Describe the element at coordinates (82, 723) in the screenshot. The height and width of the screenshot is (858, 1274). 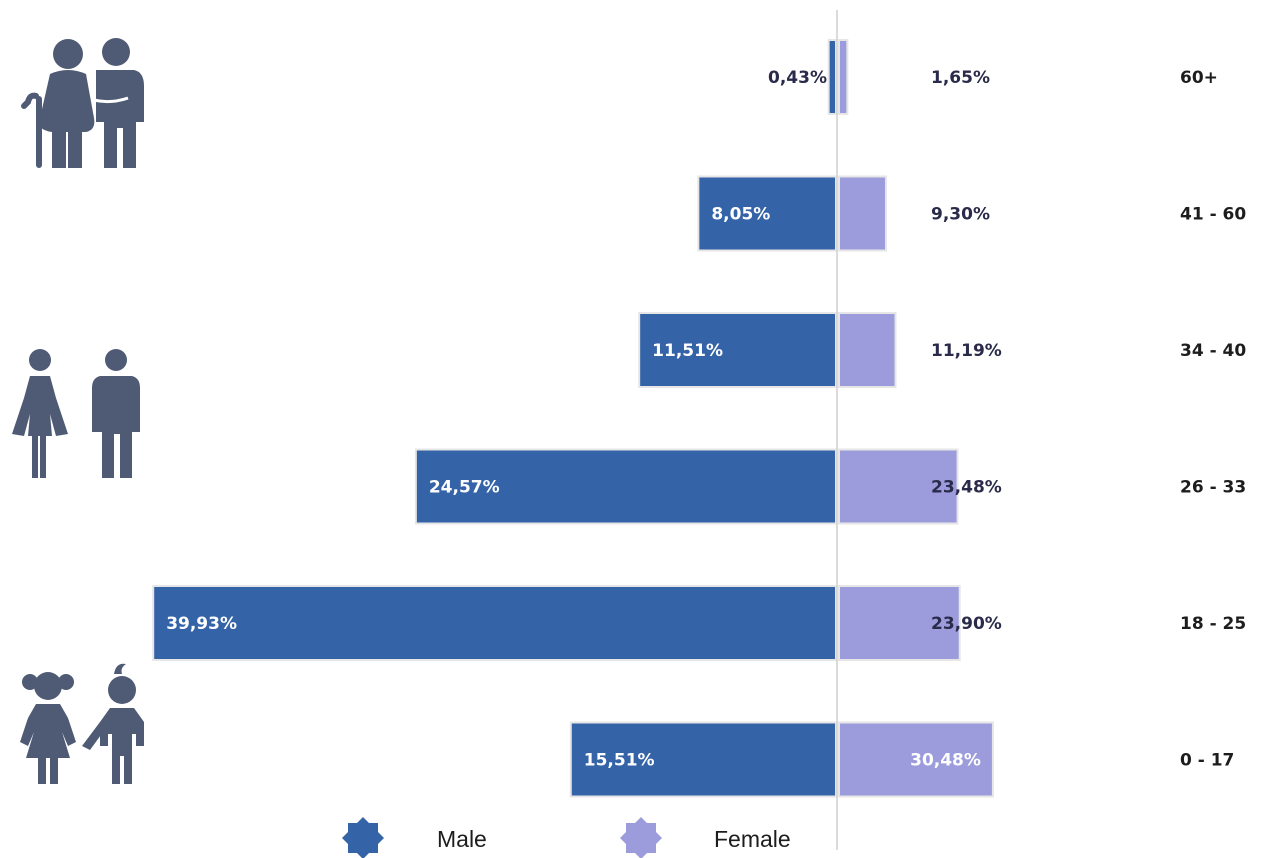
I see `children-couple-icon` at that location.